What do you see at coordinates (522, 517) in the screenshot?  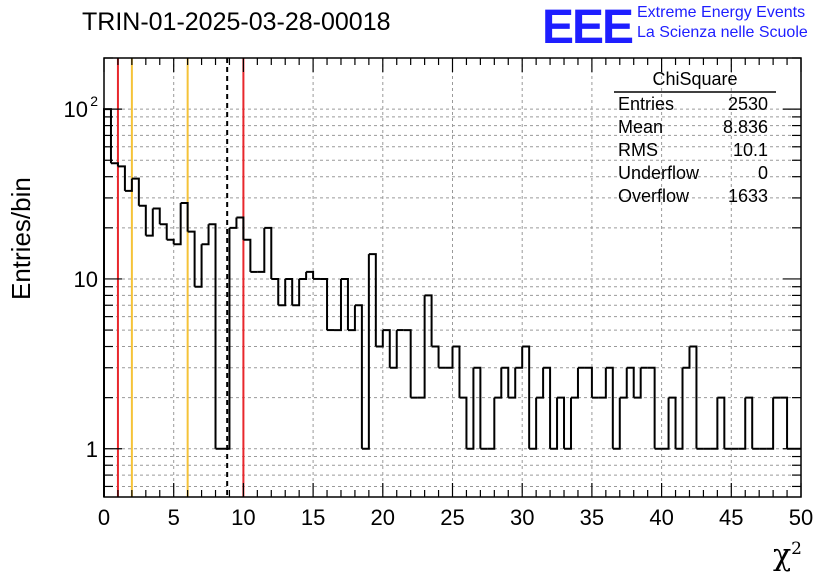 I see `x-tick-label: 30` at bounding box center [522, 517].